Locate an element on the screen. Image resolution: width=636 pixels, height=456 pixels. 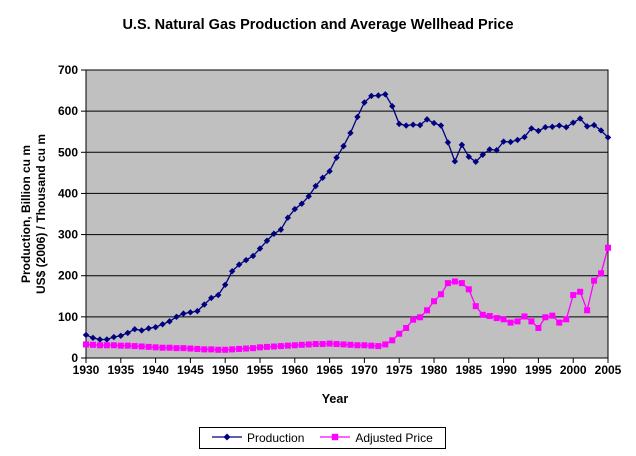
y-tick-label: 700 is located at coordinates (68, 70).